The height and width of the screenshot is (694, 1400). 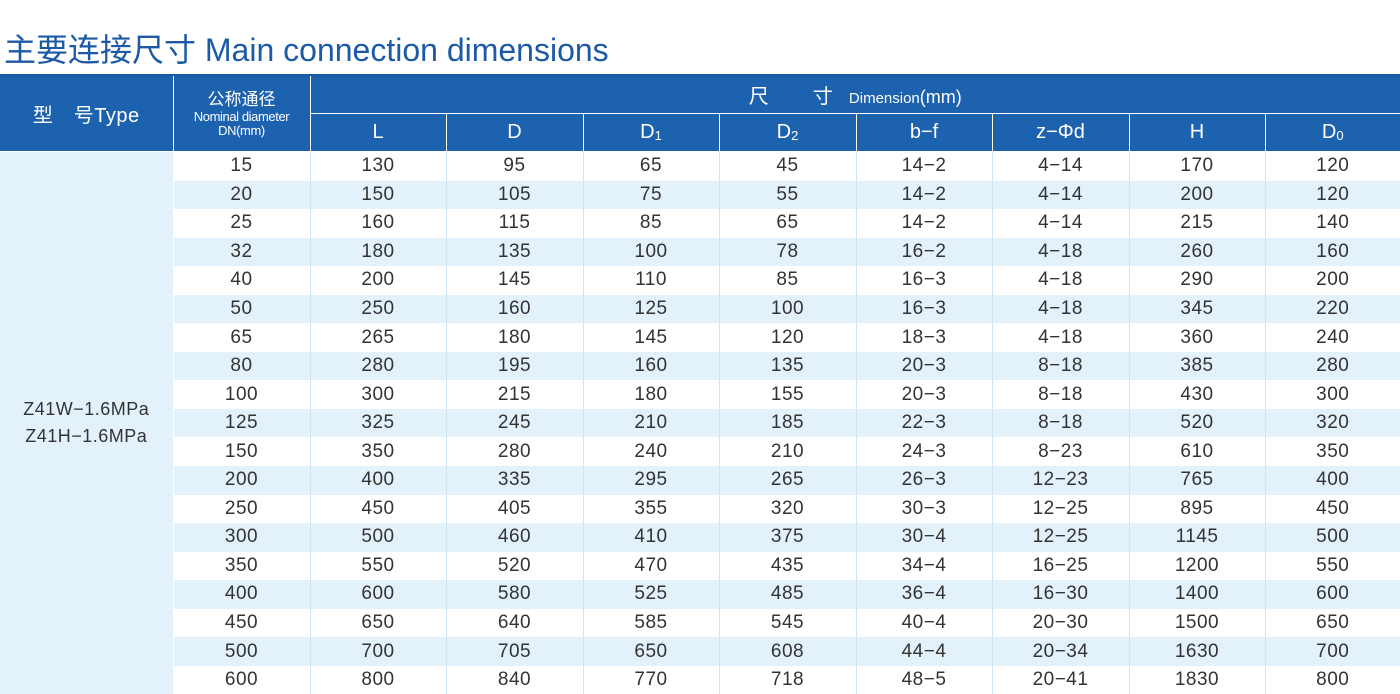 What do you see at coordinates (1061, 623) in the screenshot?
I see `dimension-cell: 20−30` at bounding box center [1061, 623].